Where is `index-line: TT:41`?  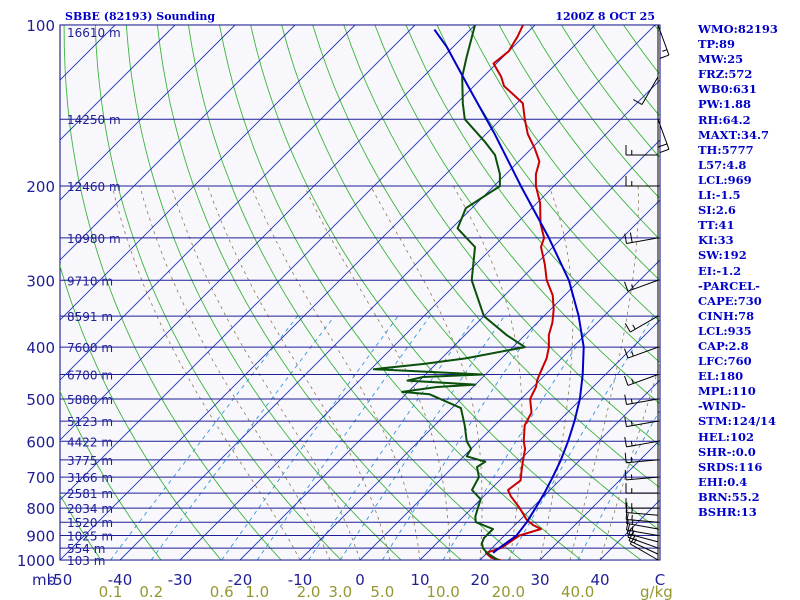
index-line: TT:41 is located at coordinates (716, 225).